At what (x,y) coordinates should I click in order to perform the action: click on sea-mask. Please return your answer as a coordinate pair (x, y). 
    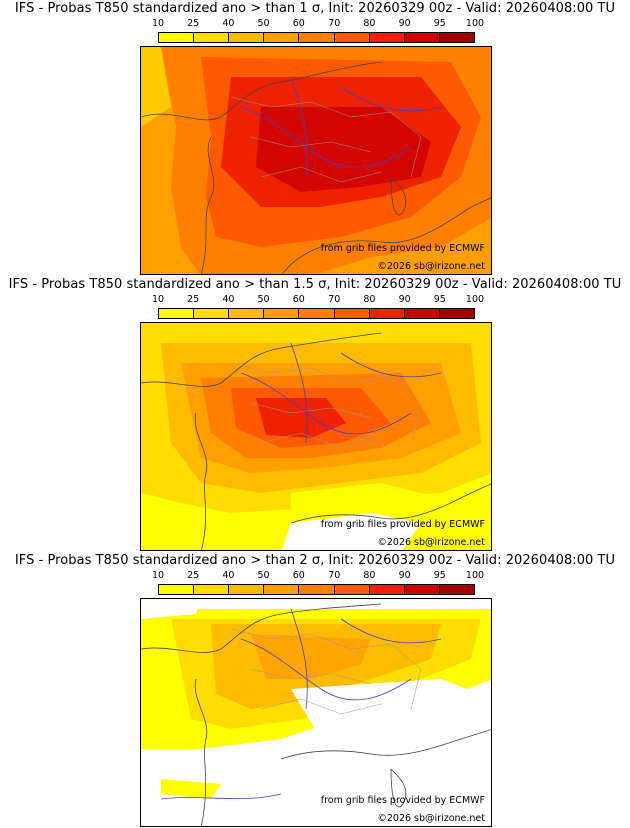
    Looking at the image, I should click on (351, 531).